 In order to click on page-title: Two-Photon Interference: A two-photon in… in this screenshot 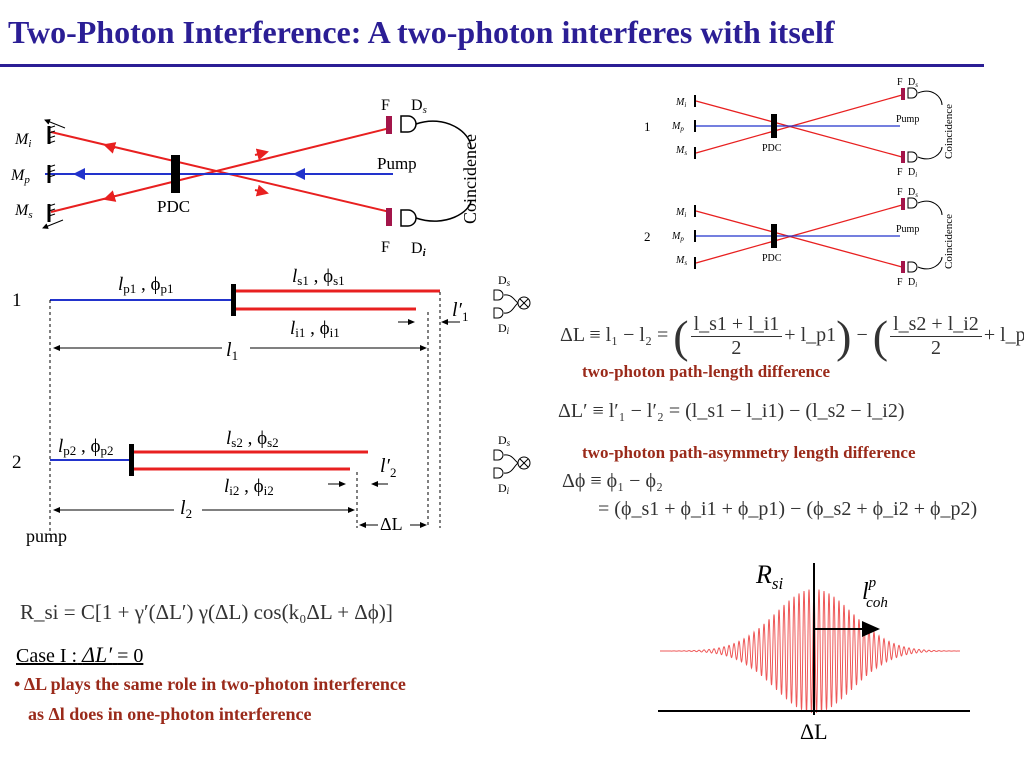, I will do `click(421, 32)`.